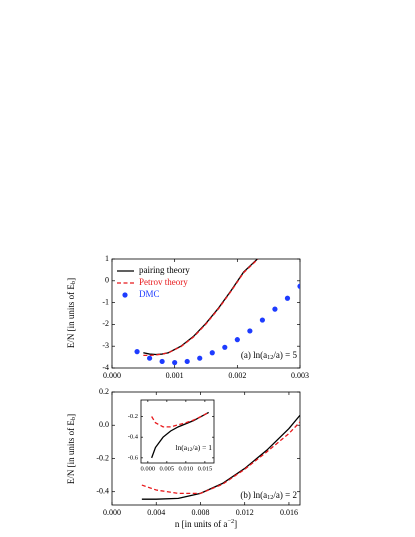 The height and width of the screenshot is (537, 415). Describe the element at coordinates (164, 270) in the screenshot. I see `legend-label: pairing theory` at that location.